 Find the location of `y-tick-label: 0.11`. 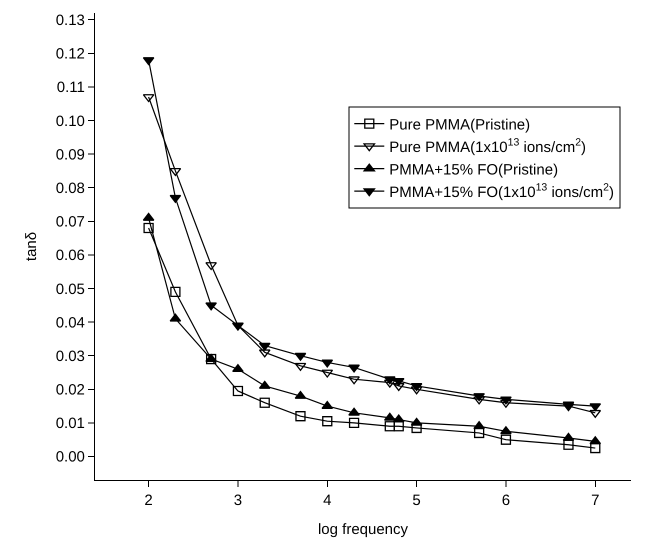

y-tick-label: 0.11 is located at coordinates (70, 87).